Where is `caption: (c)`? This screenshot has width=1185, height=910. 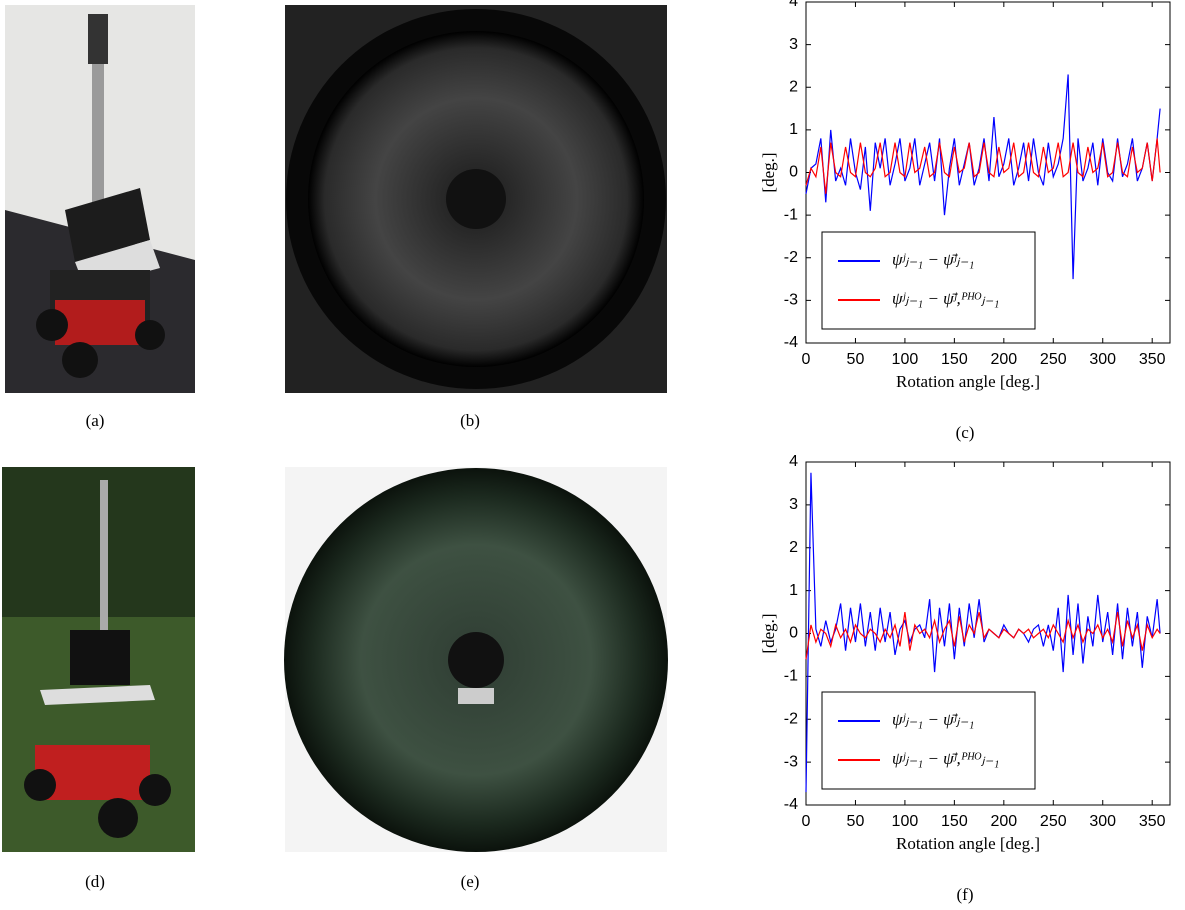
caption: (c) is located at coordinates (965, 432).